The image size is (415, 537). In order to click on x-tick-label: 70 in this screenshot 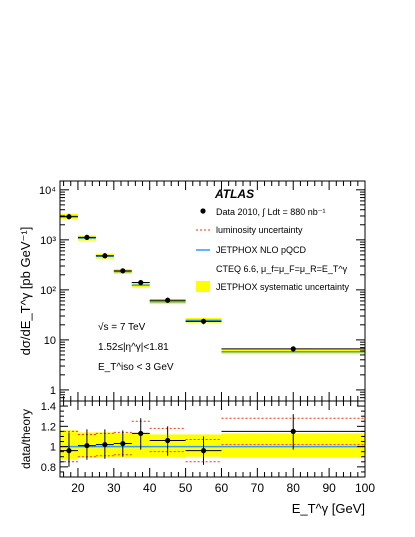, I will do `click(258, 488)`.